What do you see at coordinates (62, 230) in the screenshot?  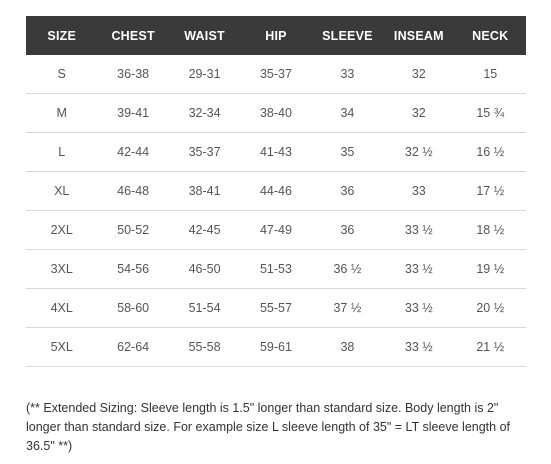 I see `cell-size: 2XL` at bounding box center [62, 230].